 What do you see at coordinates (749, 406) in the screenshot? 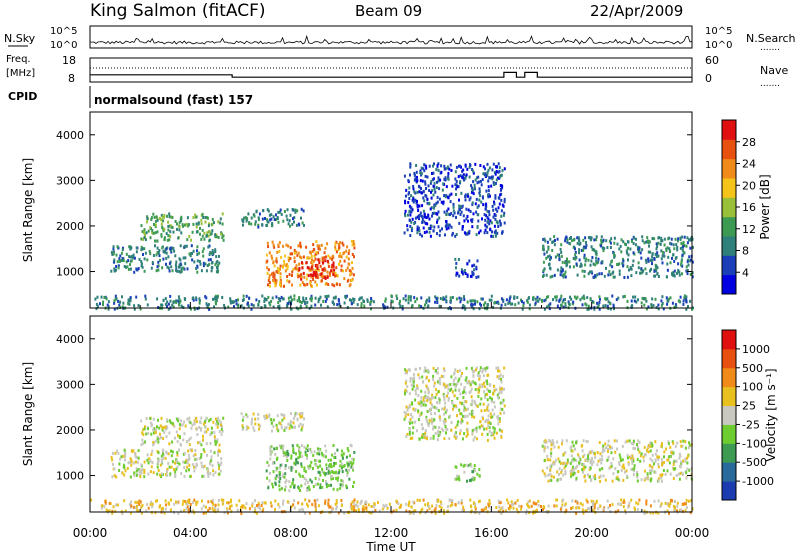
I see `velocity-colorbar-tick-label: 25` at bounding box center [749, 406].